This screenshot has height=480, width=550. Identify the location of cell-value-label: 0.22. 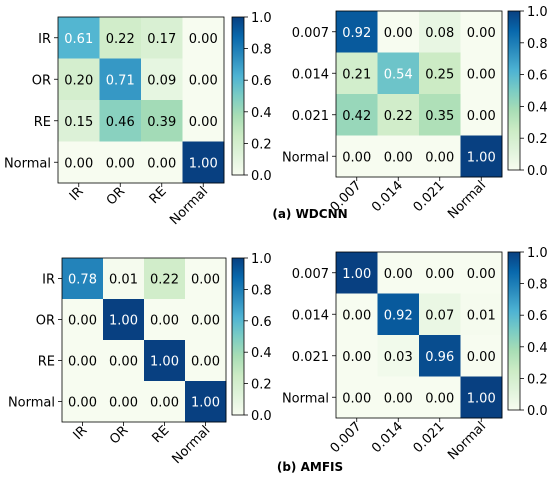
(164, 280).